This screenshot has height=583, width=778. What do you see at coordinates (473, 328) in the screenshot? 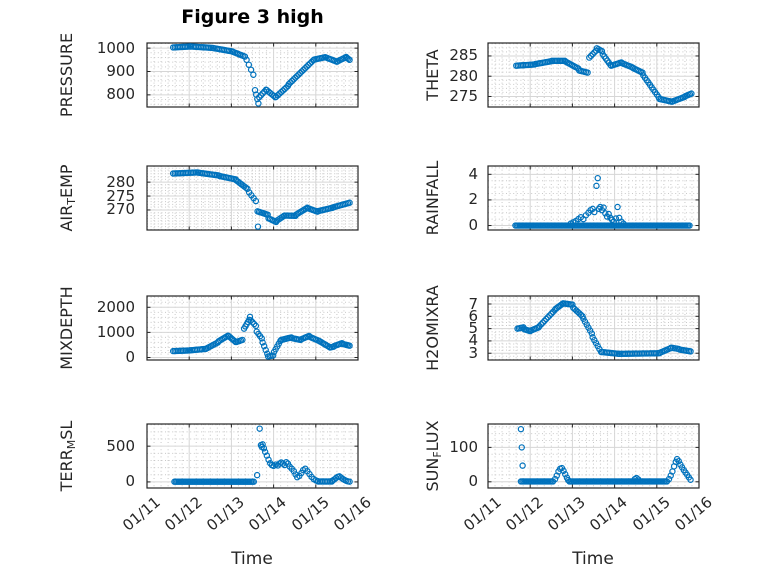
I see `y-tick-label: 5` at bounding box center [473, 328].